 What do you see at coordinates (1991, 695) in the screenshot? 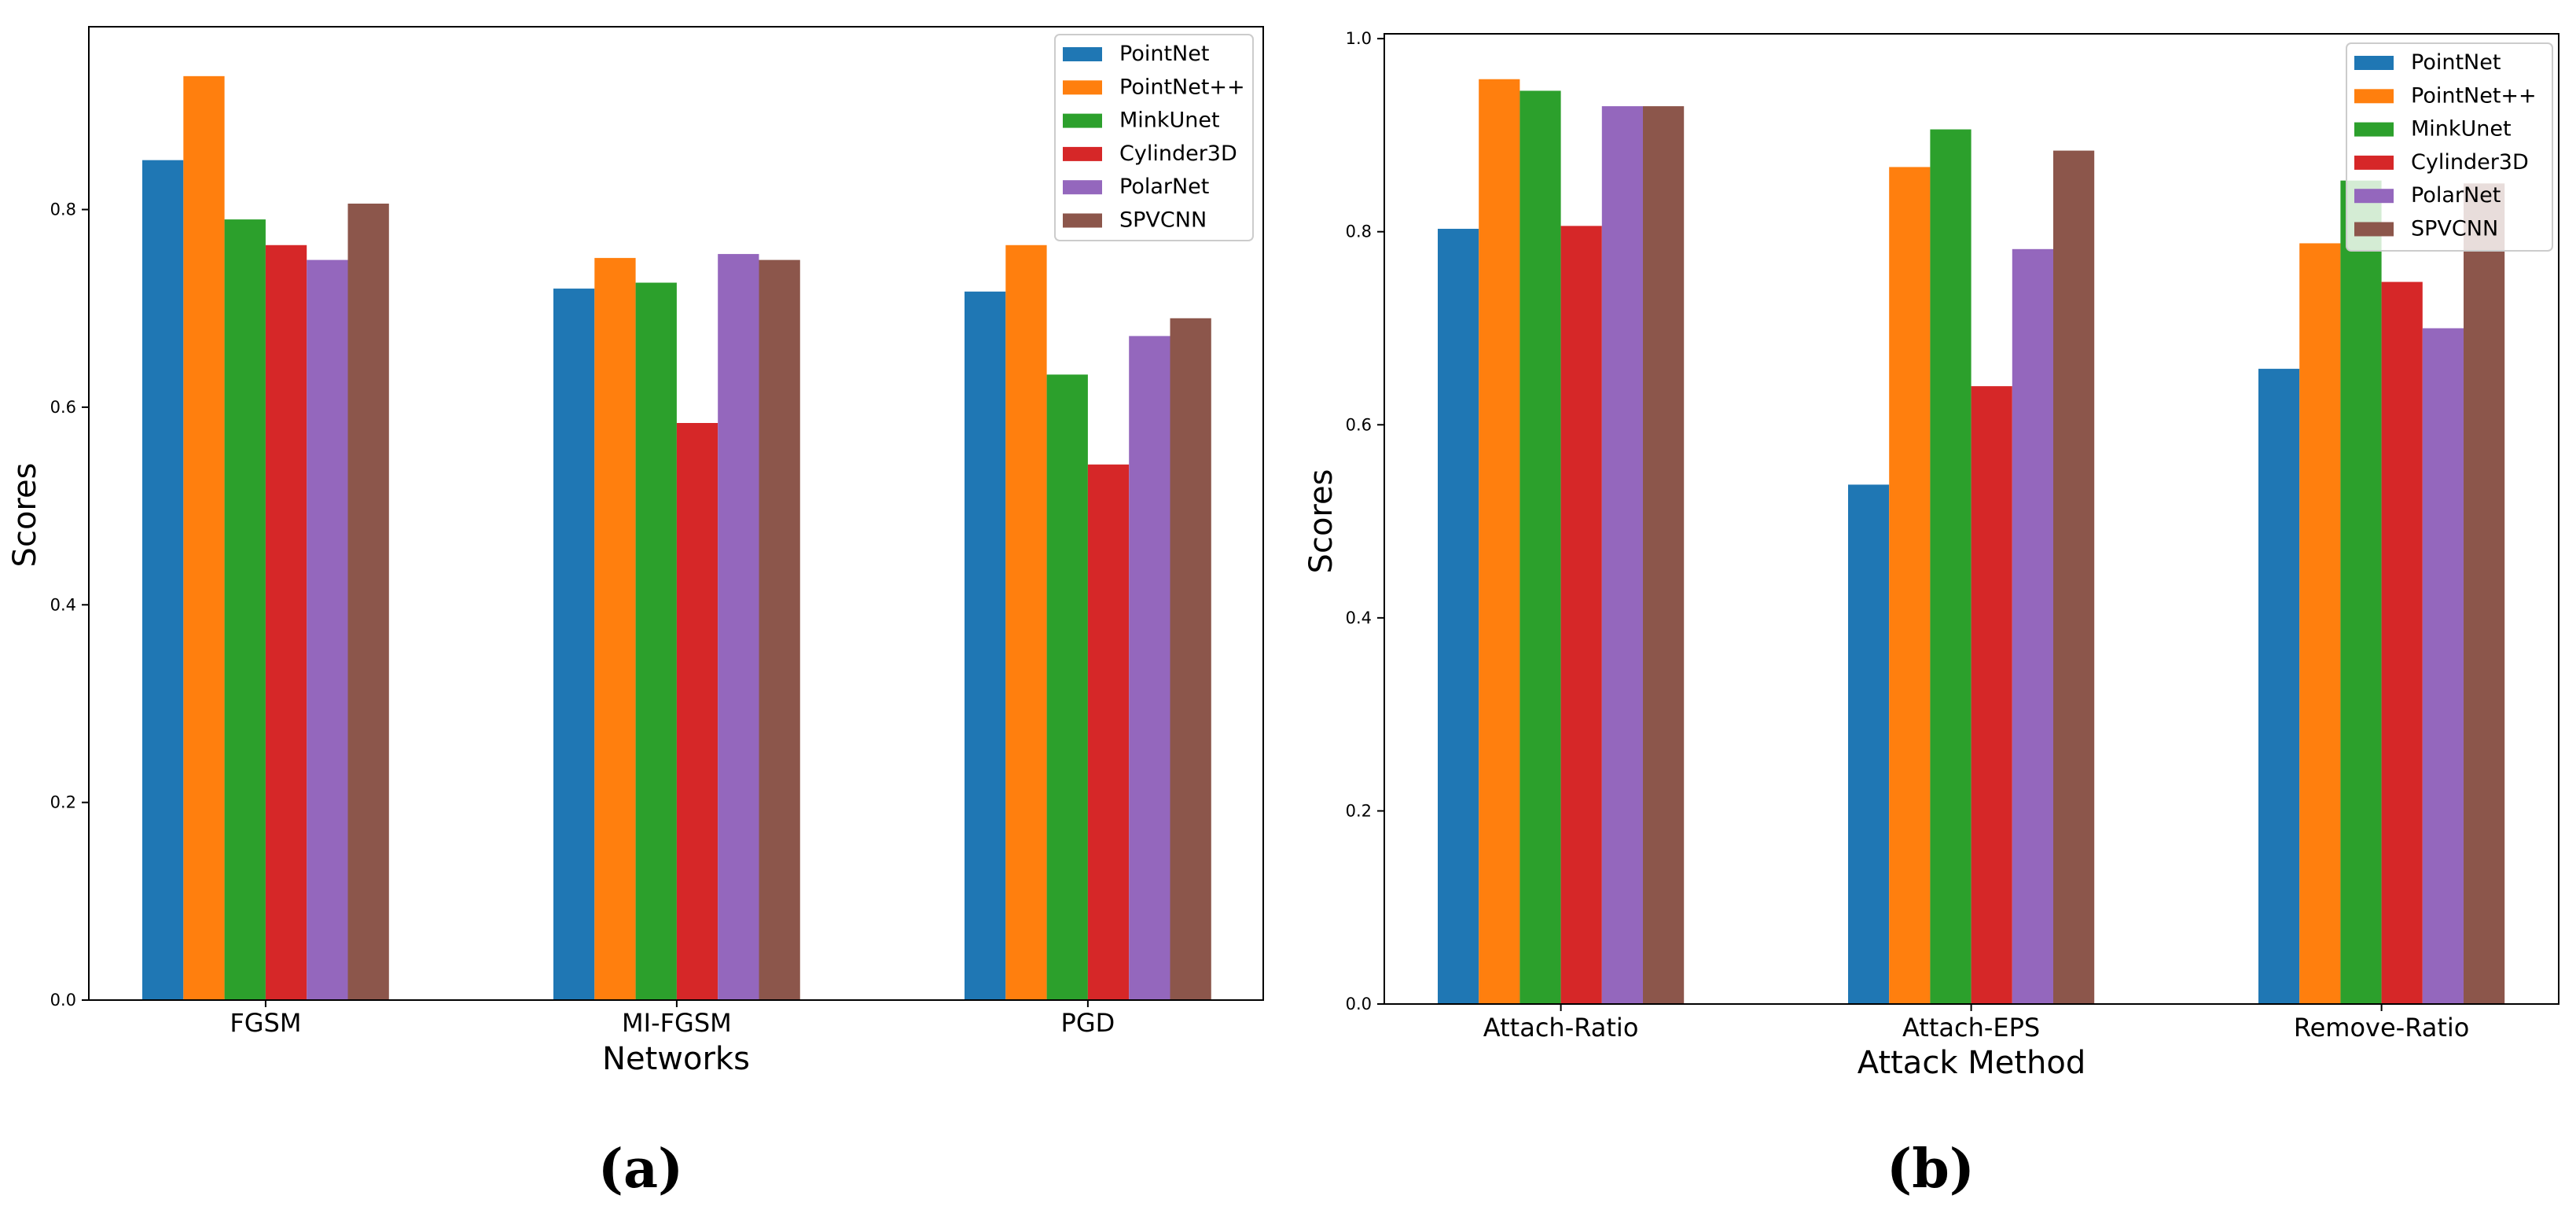
I see `bar-cylinder3d-attach-eps` at bounding box center [1991, 695].